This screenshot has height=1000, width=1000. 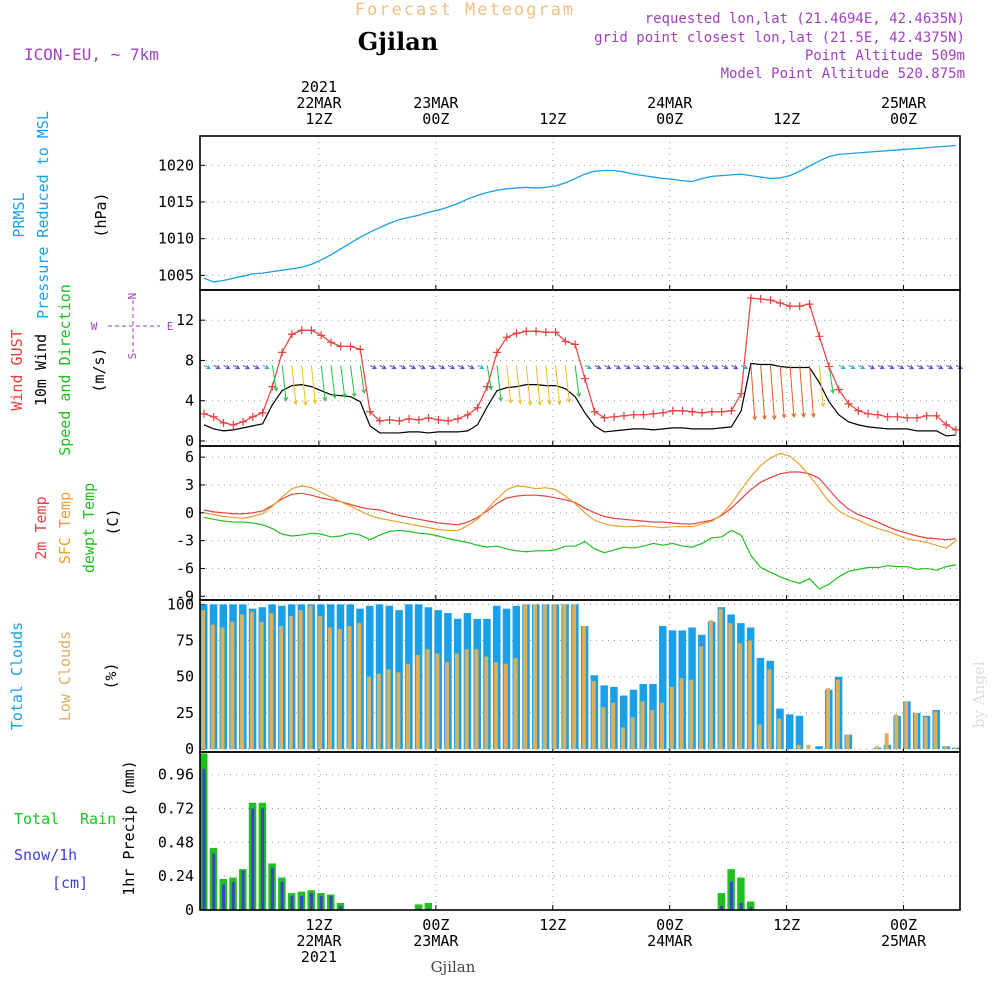 What do you see at coordinates (189, 457) in the screenshot?
I see `y-tick-label: 6` at bounding box center [189, 457].